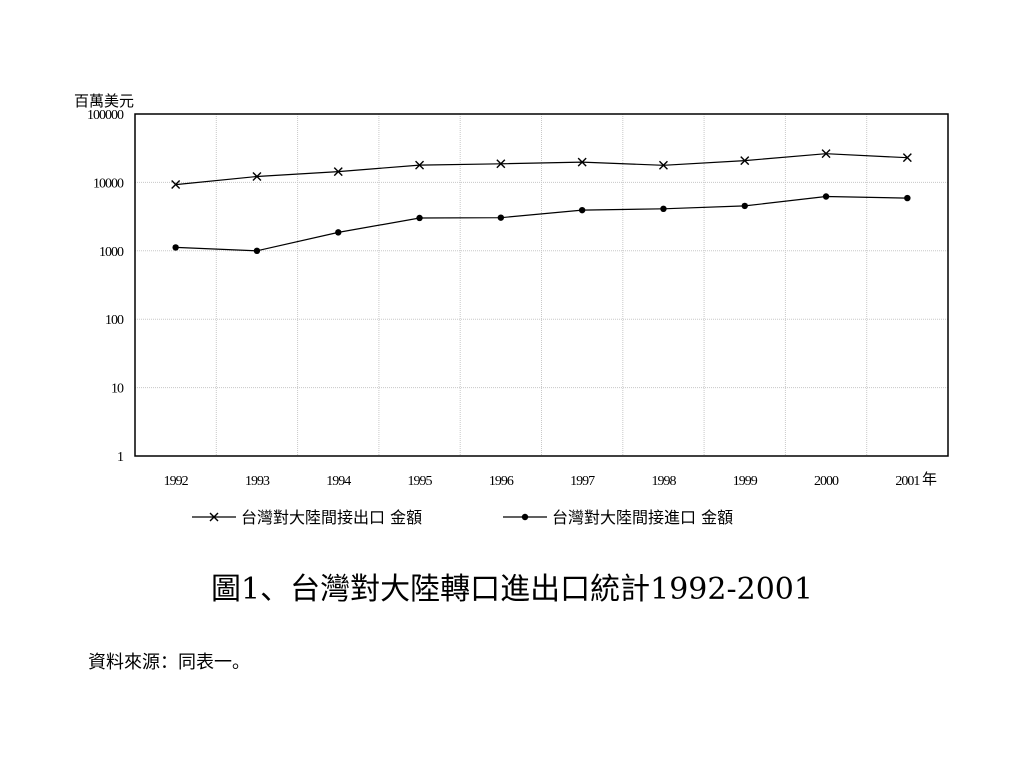 This screenshot has height=768, width=1024. I want to click on source-note: 資料來源：同表一。, so click(169, 662).